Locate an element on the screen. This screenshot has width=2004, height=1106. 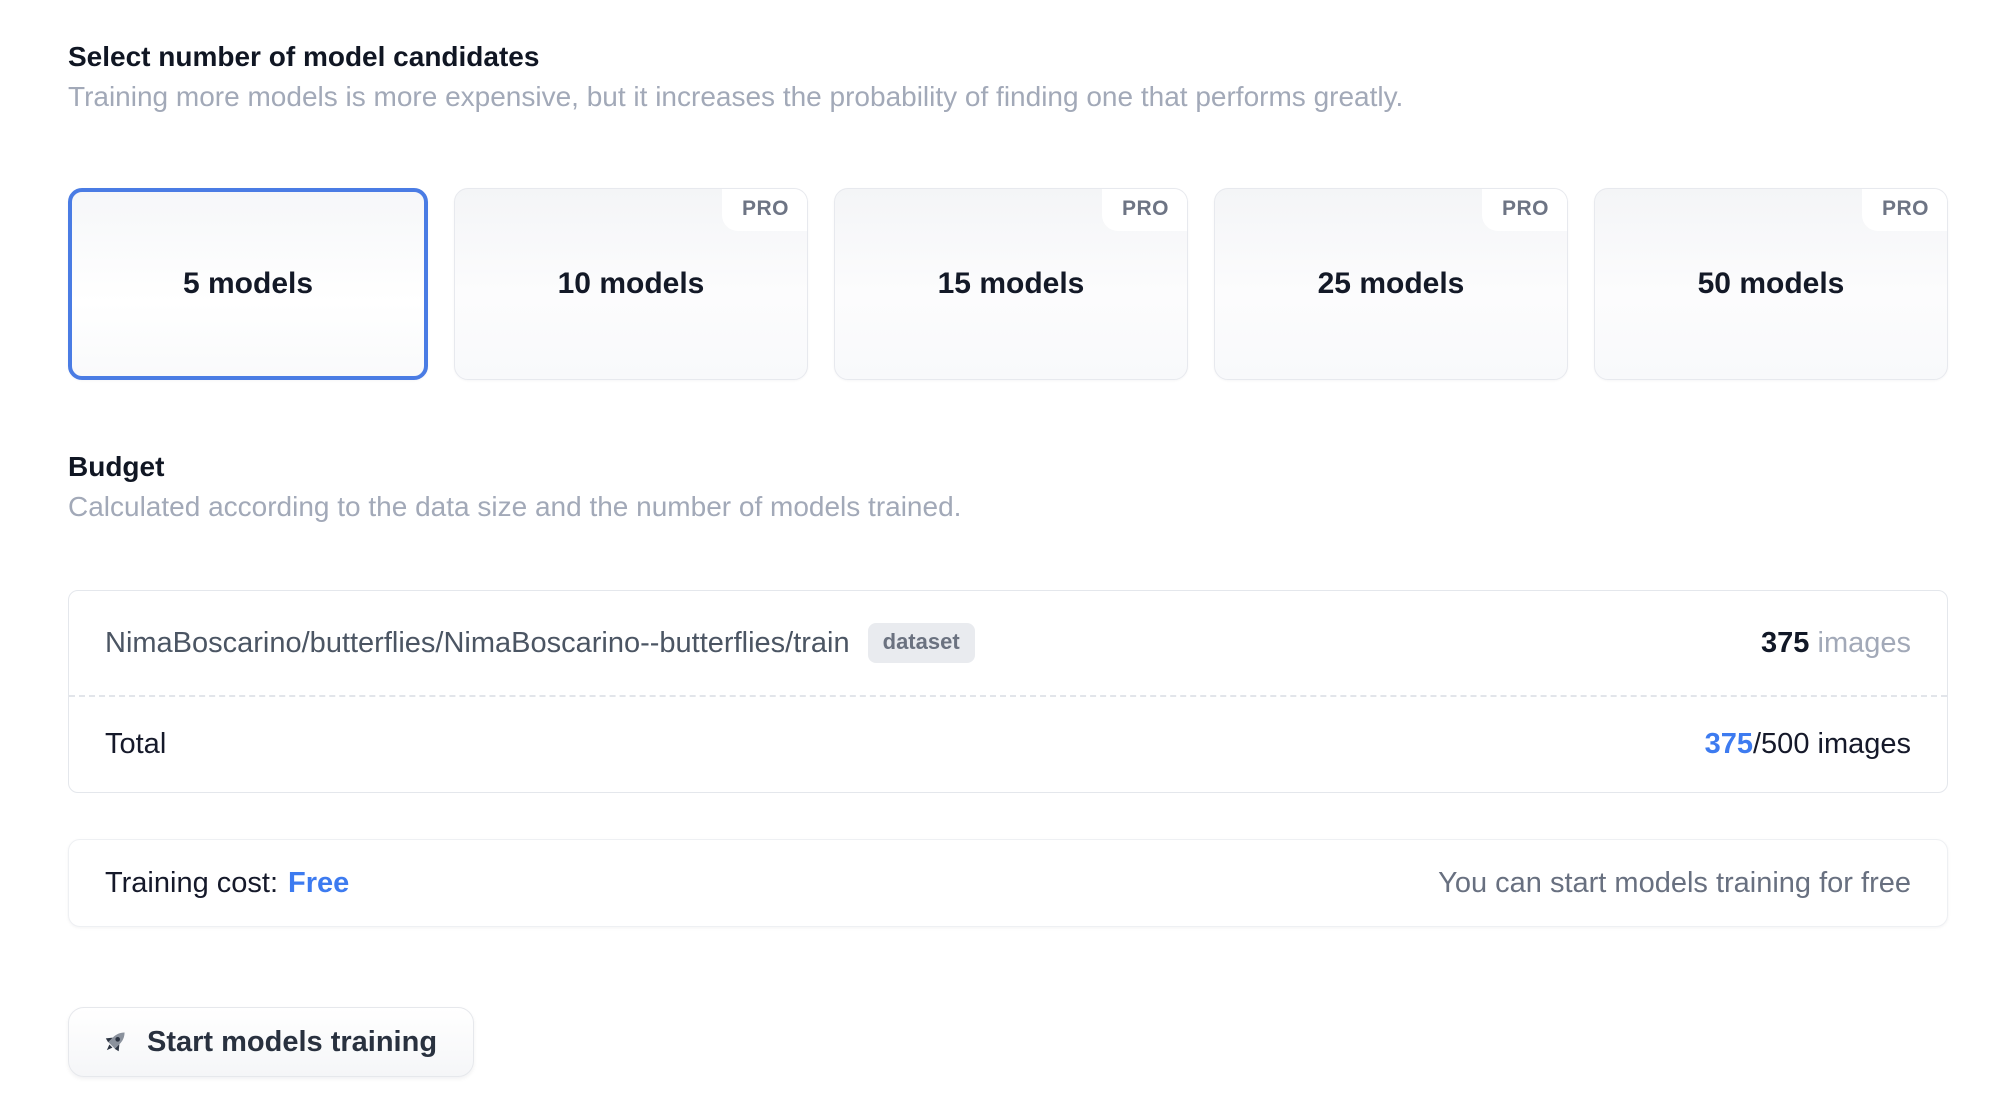
dataset-image-count: 375 images is located at coordinates (1836, 643).